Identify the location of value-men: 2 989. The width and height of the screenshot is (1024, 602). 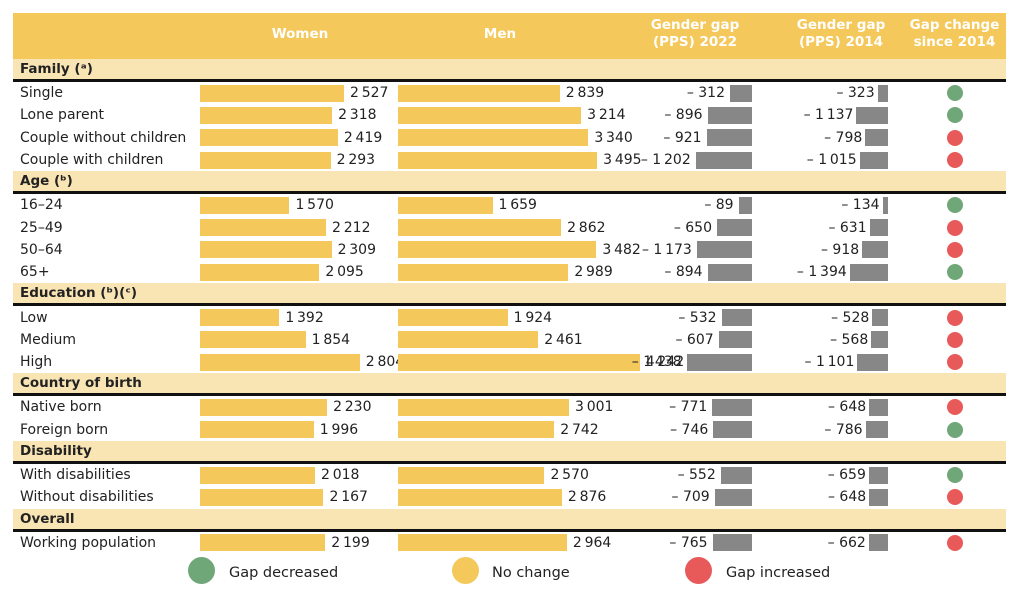
(593, 272).